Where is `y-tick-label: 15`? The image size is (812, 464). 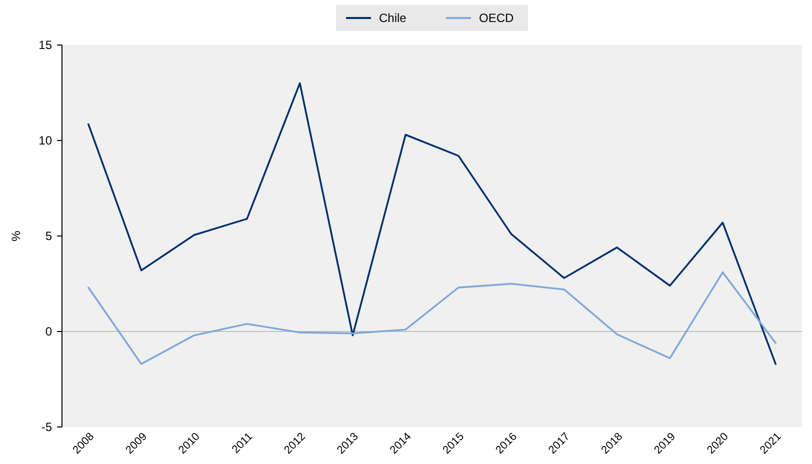 y-tick-label: 15 is located at coordinates (45, 45).